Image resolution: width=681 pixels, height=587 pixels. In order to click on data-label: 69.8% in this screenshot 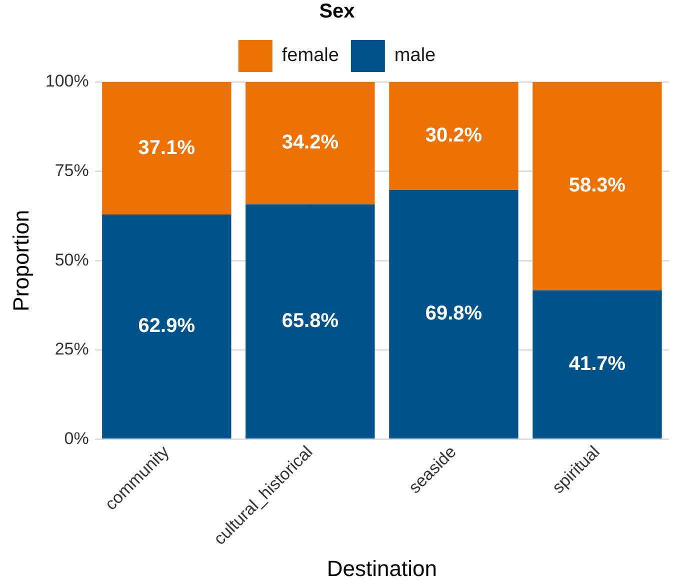, I will do `click(453, 313)`.